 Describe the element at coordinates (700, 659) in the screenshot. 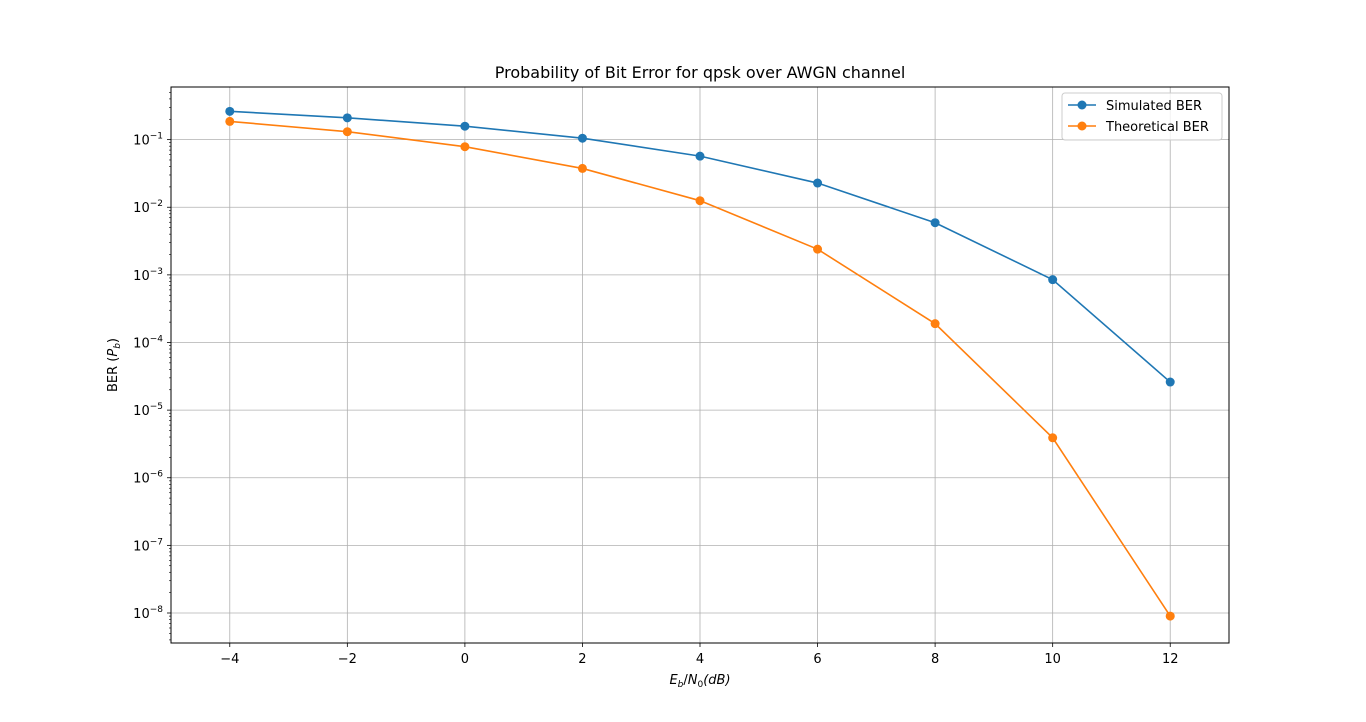

I see `x-tick-label: 4` at that location.